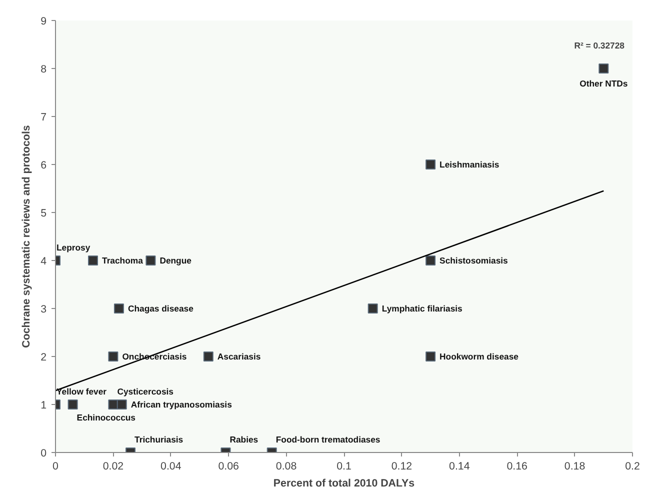  What do you see at coordinates (229, 466) in the screenshot?
I see `x-tick-label: 0.06` at bounding box center [229, 466].